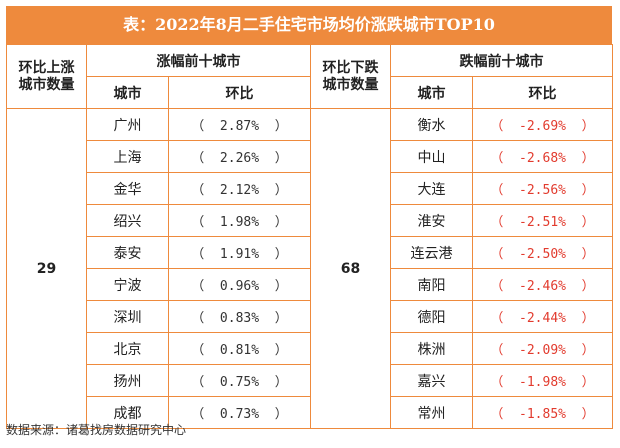 This screenshot has width=620, height=448. I want to click on table-row: 宁波（ 0.96% ） 南阳（ -2.46% ）, so click(310, 284).